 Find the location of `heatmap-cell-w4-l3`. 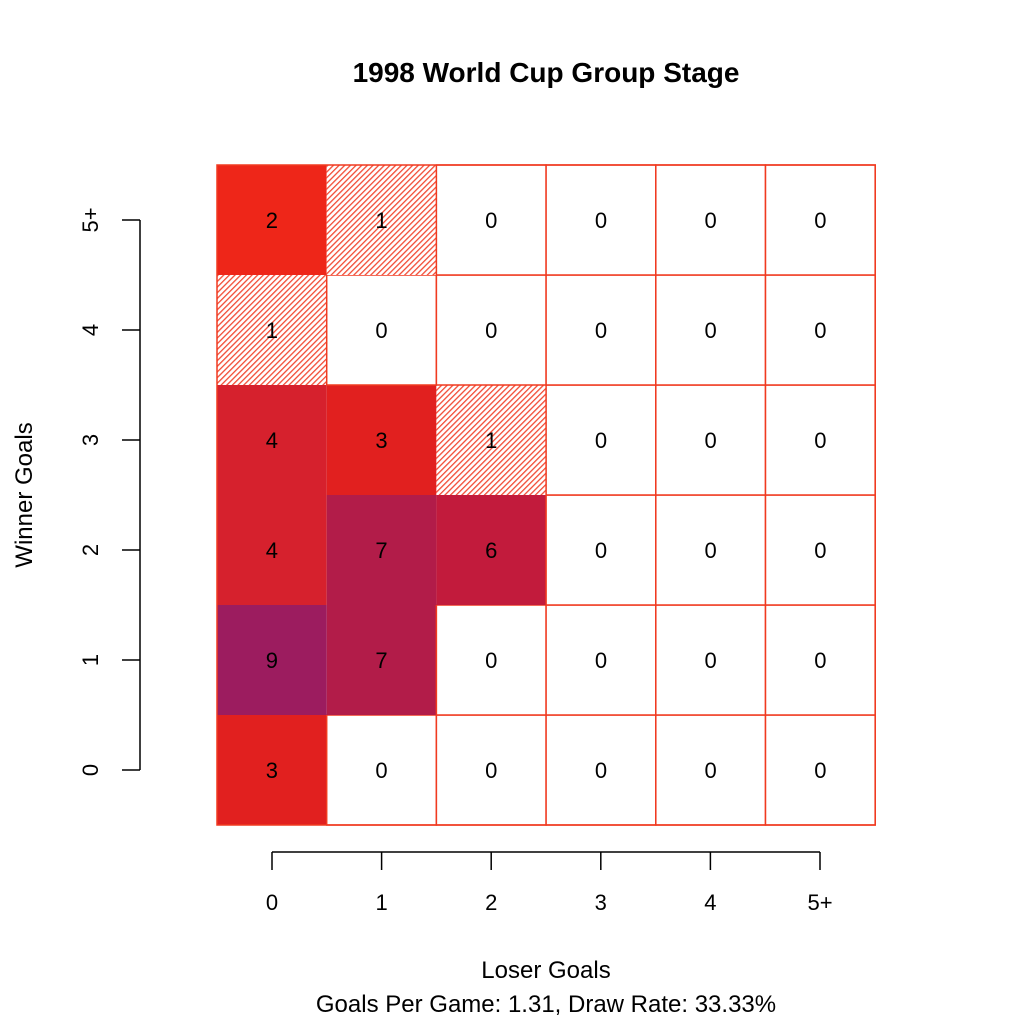

heatmap-cell-w4-l3 is located at coordinates (601, 330).